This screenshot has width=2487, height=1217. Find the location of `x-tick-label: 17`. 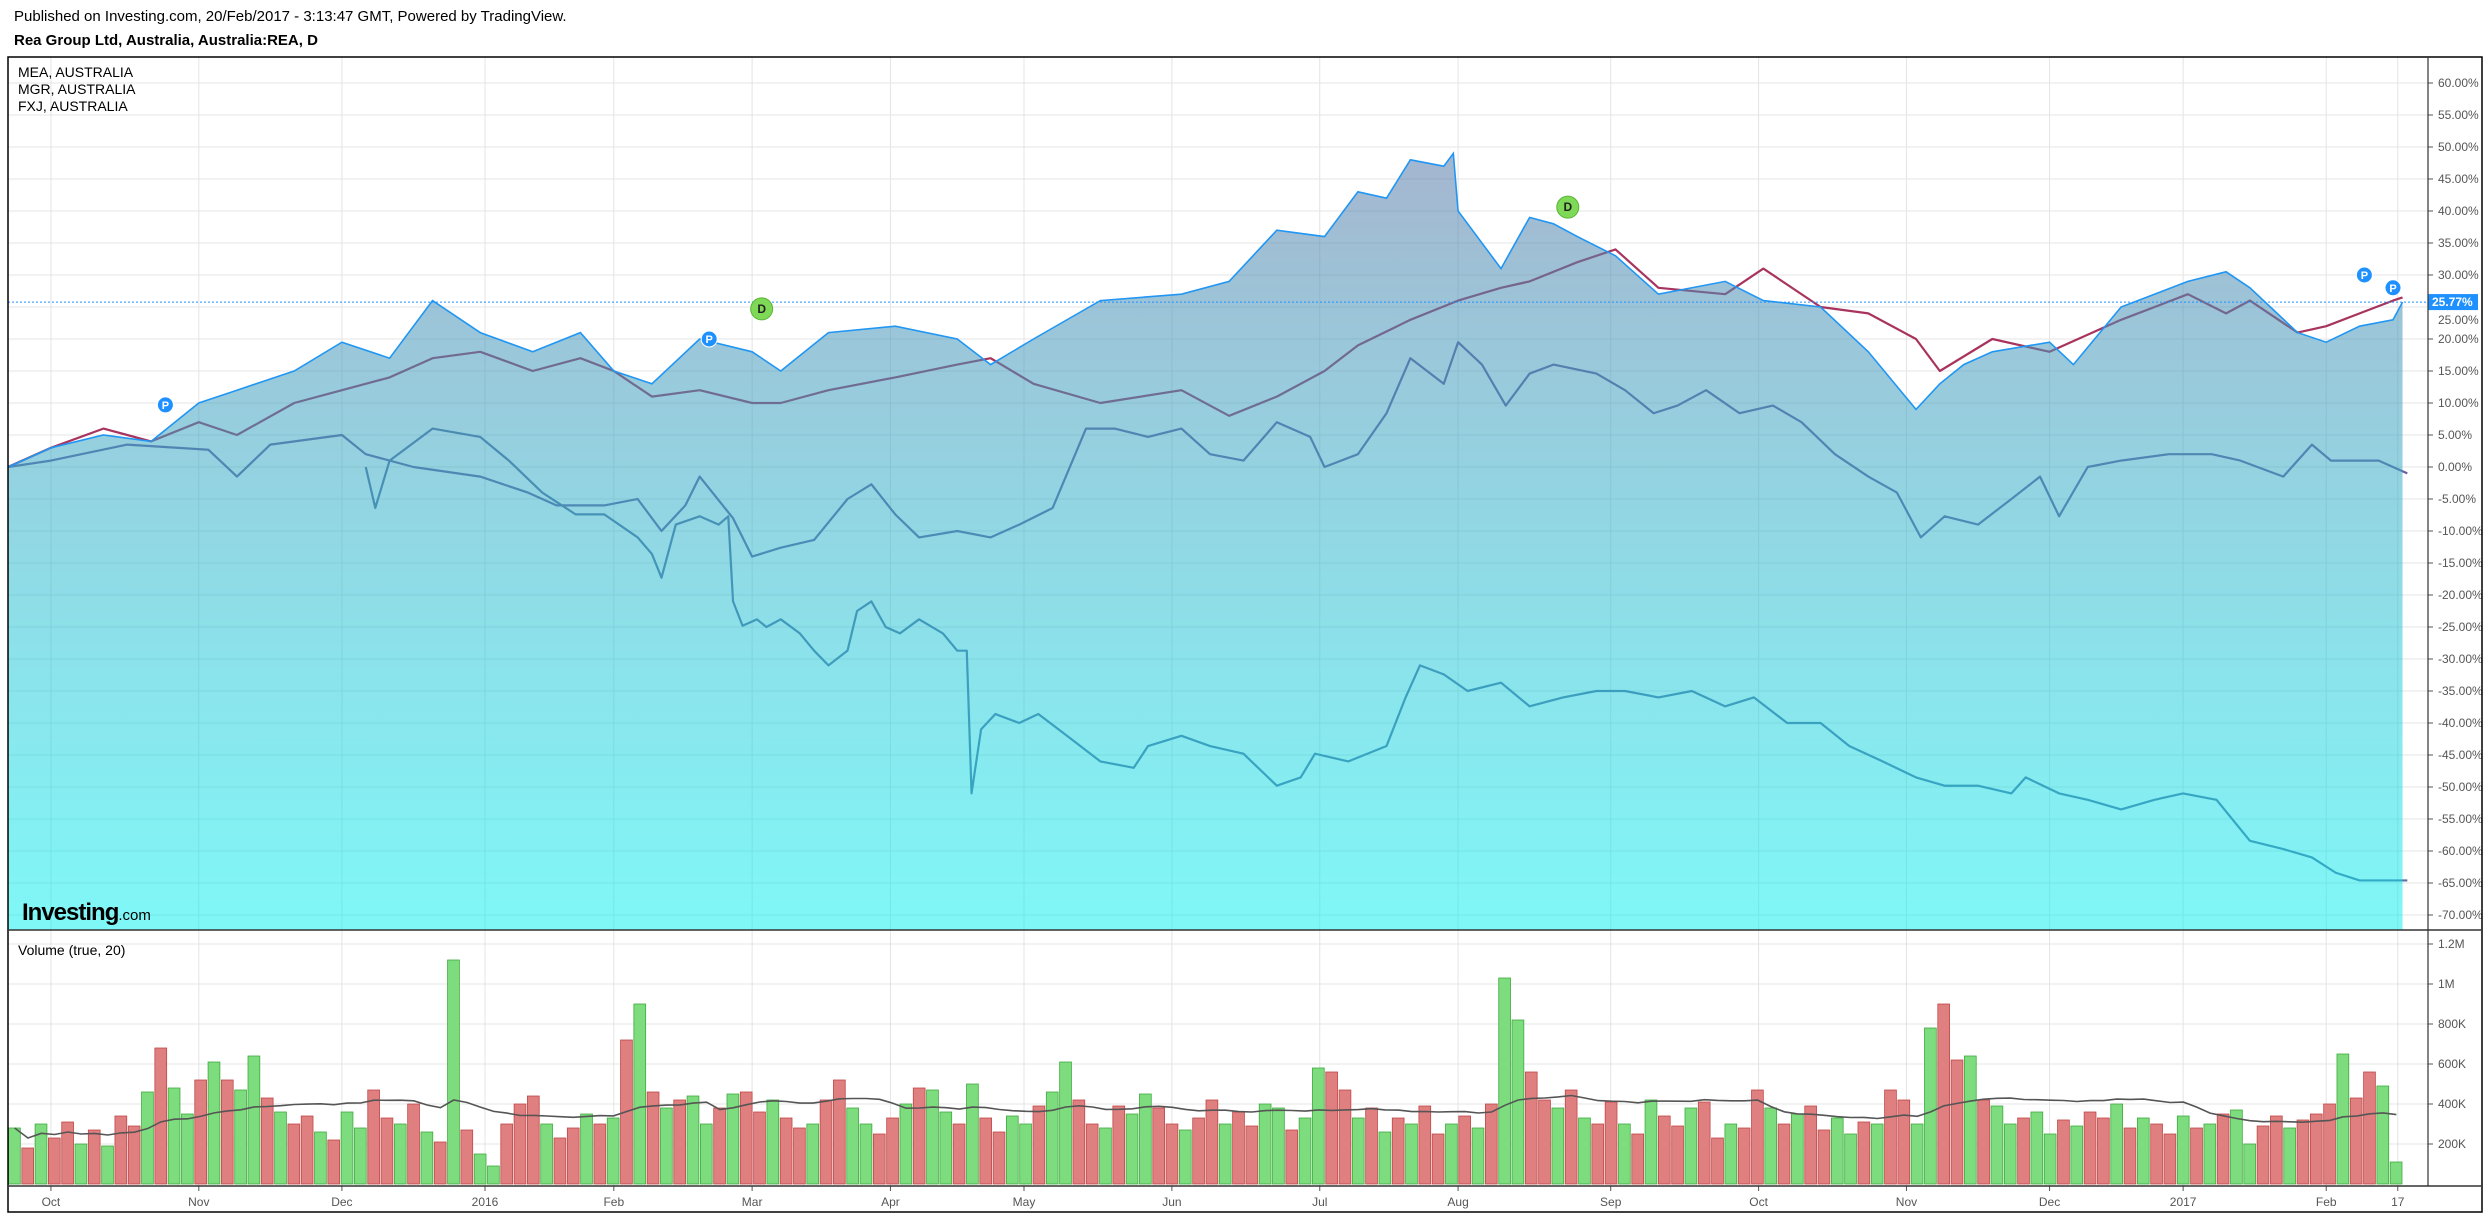

x-tick-label: 17 is located at coordinates (2398, 1202).